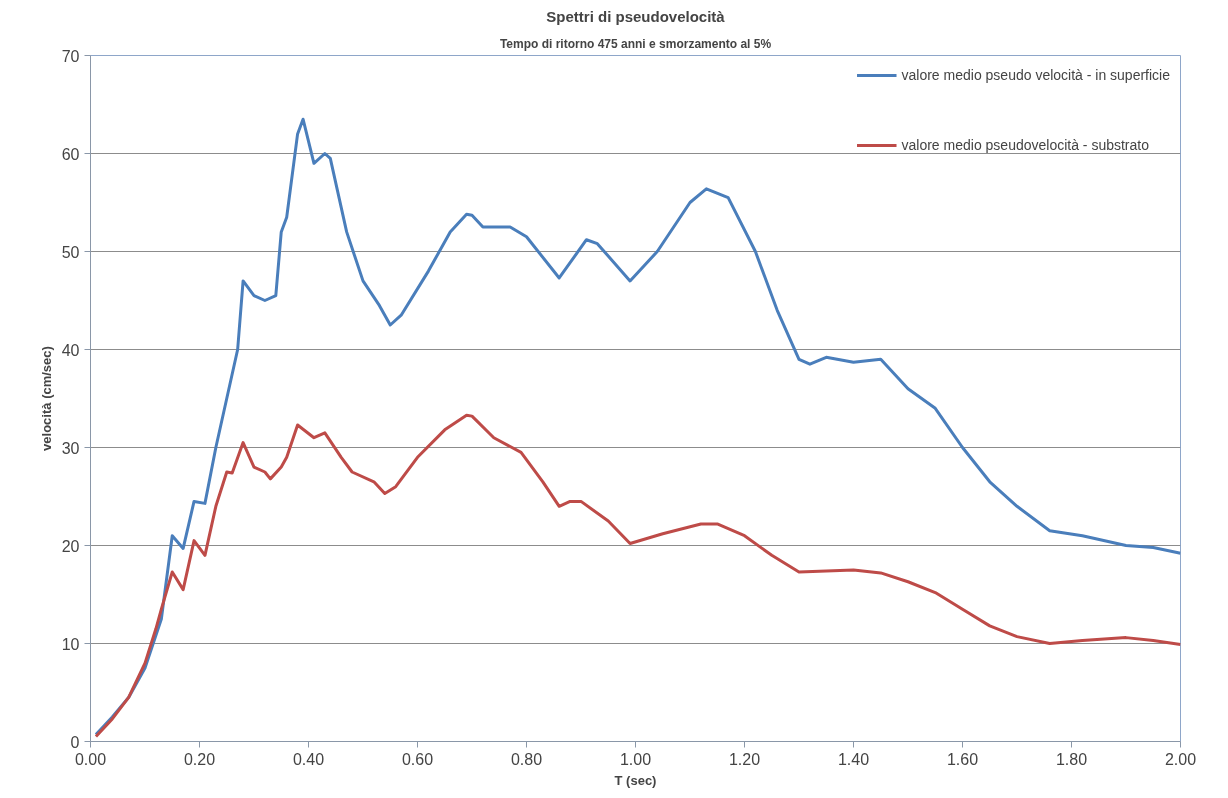 The width and height of the screenshot is (1228, 798). What do you see at coordinates (75, 742) in the screenshot?
I see `y-tick-label: 0` at bounding box center [75, 742].